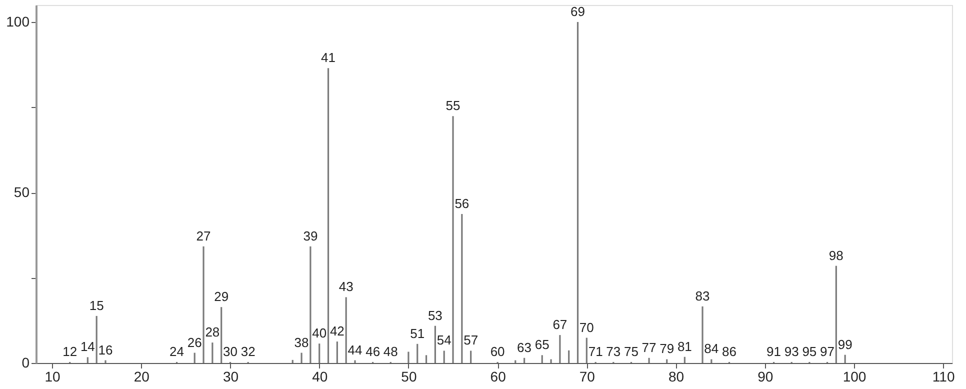  Describe the element at coordinates (577, 12) in the screenshot. I see `annotation: 69` at that location.